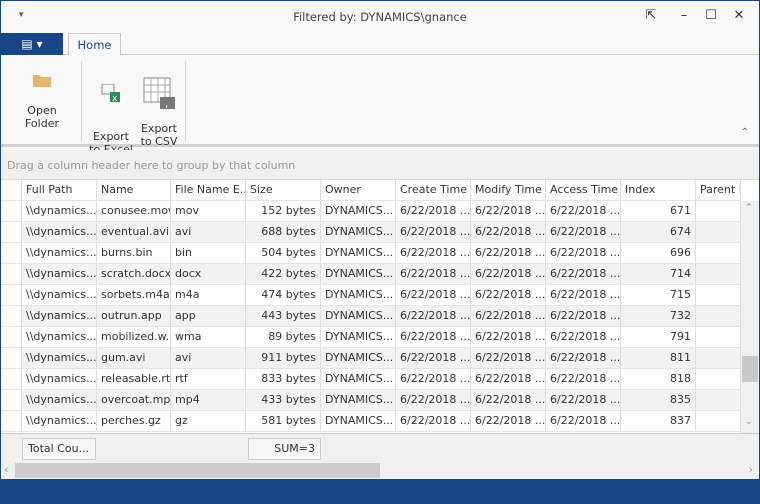  I want to click on grid-cell: 688 bytes, so click(283, 232).